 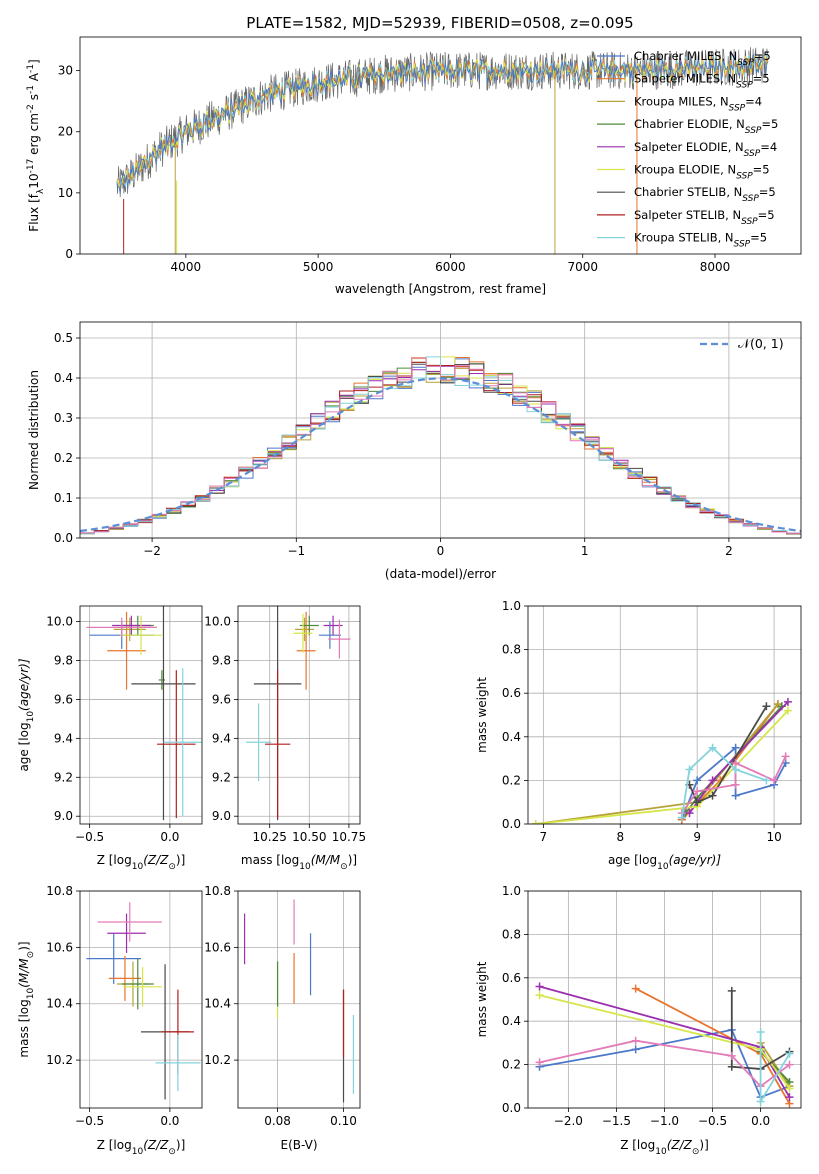 What do you see at coordinates (34, 430) in the screenshot?
I see `y-axis-label: Normed distribution` at bounding box center [34, 430].